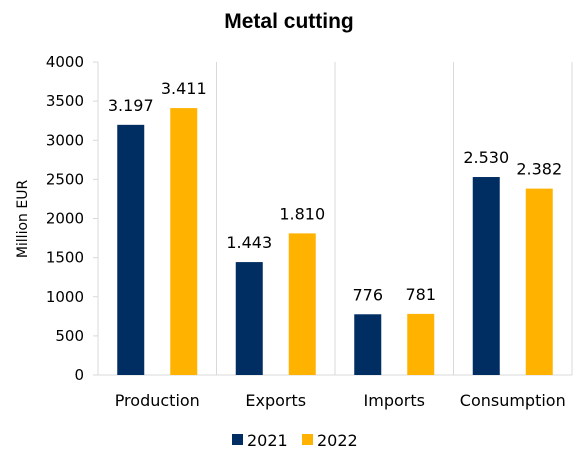  What do you see at coordinates (65, 258) in the screenshot?
I see `y-tick-label: 1500` at bounding box center [65, 258].